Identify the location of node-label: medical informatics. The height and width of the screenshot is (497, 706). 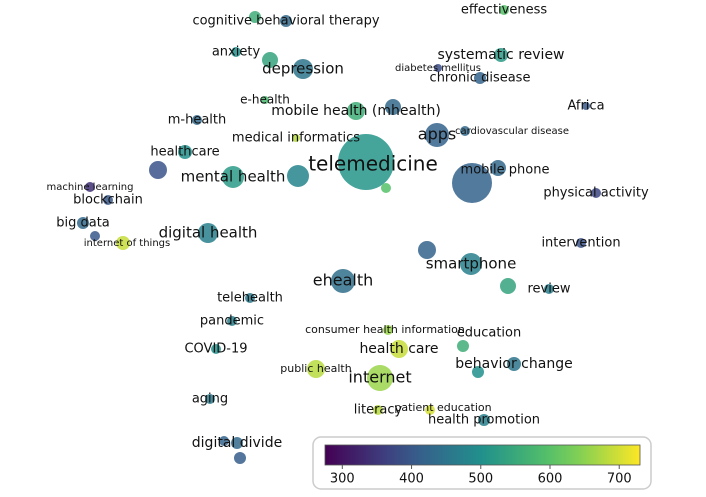
(296, 138).